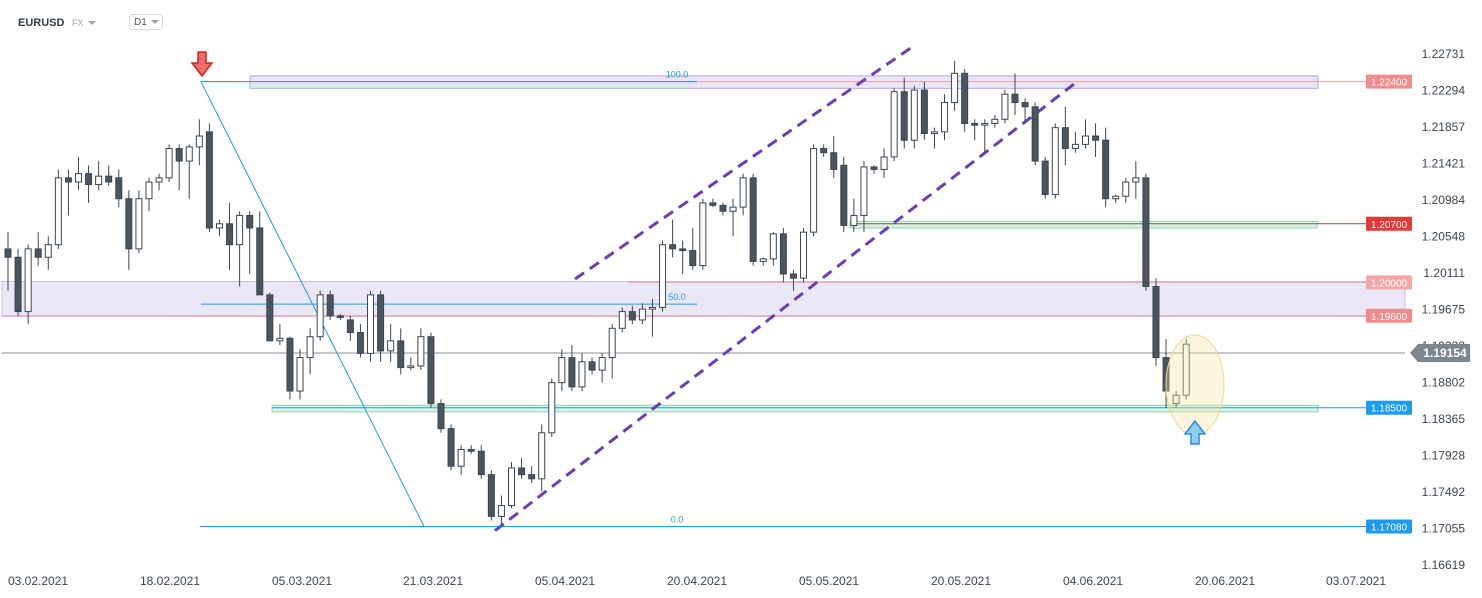 Image resolution: width=1482 pixels, height=598 pixels. Describe the element at coordinates (795, 408) in the screenshot. I see `support-zone-lower` at that location.